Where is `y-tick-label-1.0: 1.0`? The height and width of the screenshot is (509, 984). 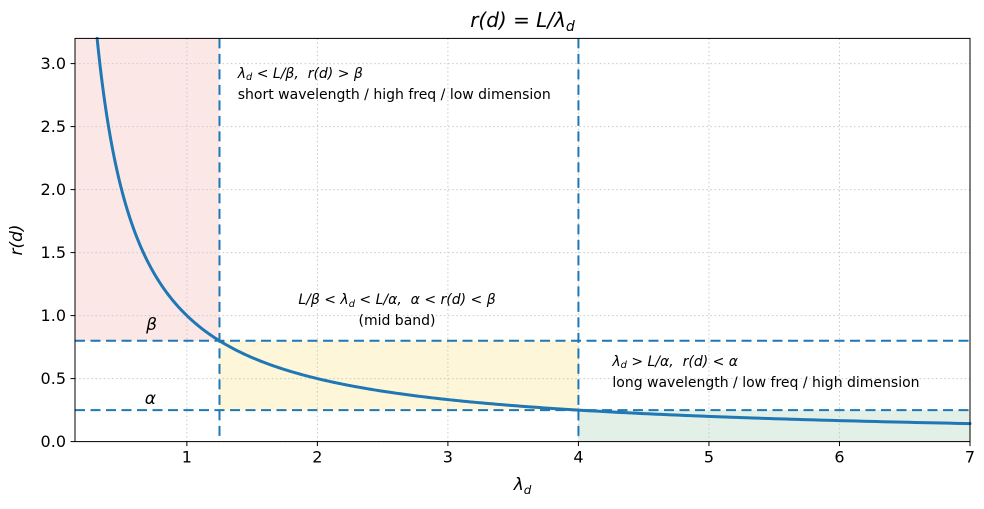 y-tick-label-1.0: 1.0 is located at coordinates (53, 315).